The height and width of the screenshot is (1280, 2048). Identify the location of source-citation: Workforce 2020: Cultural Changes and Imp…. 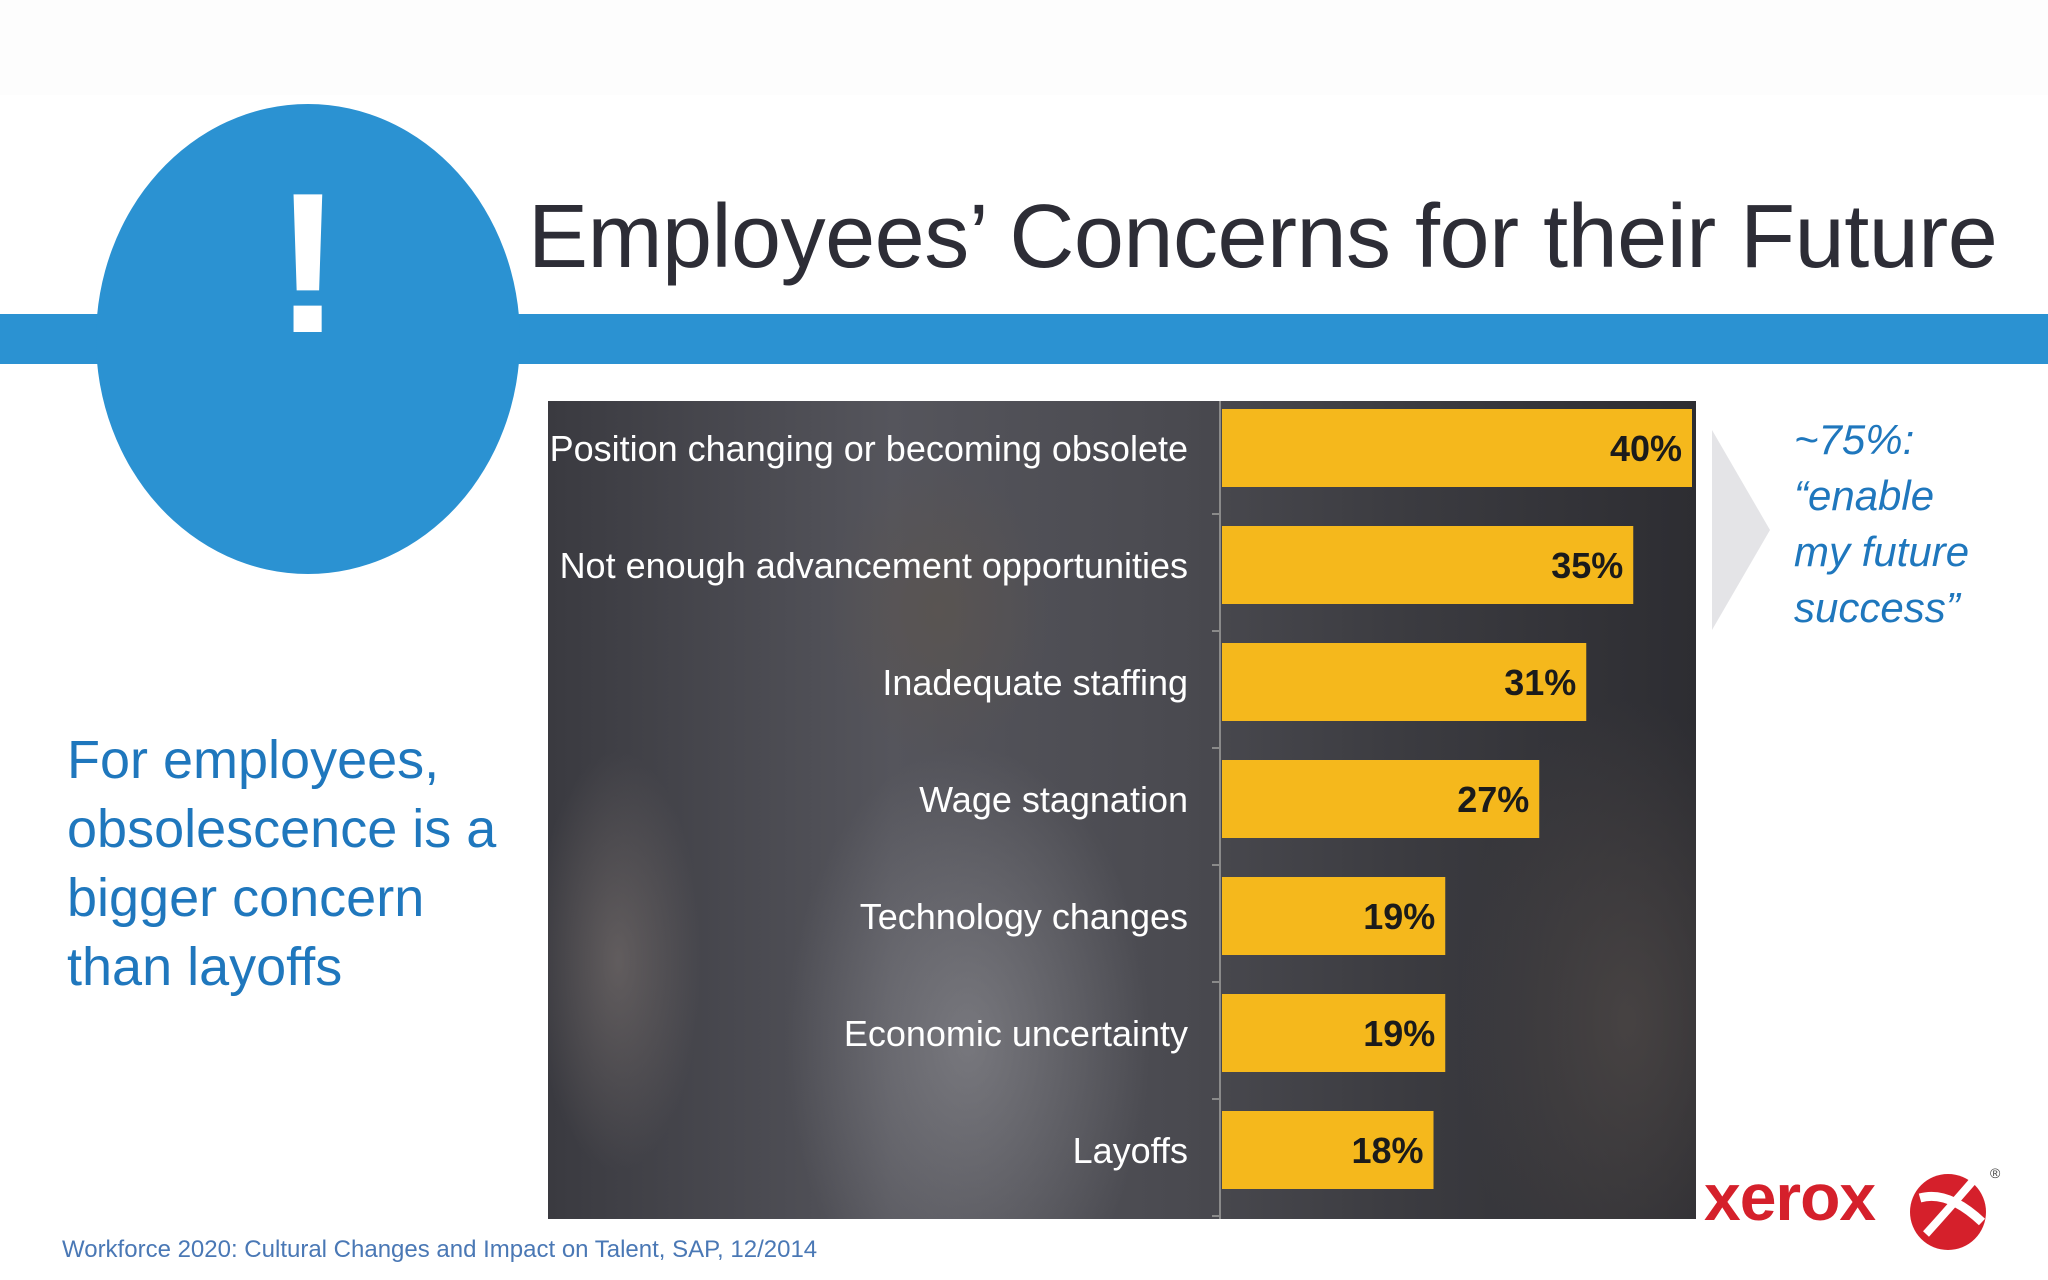
(440, 1249).